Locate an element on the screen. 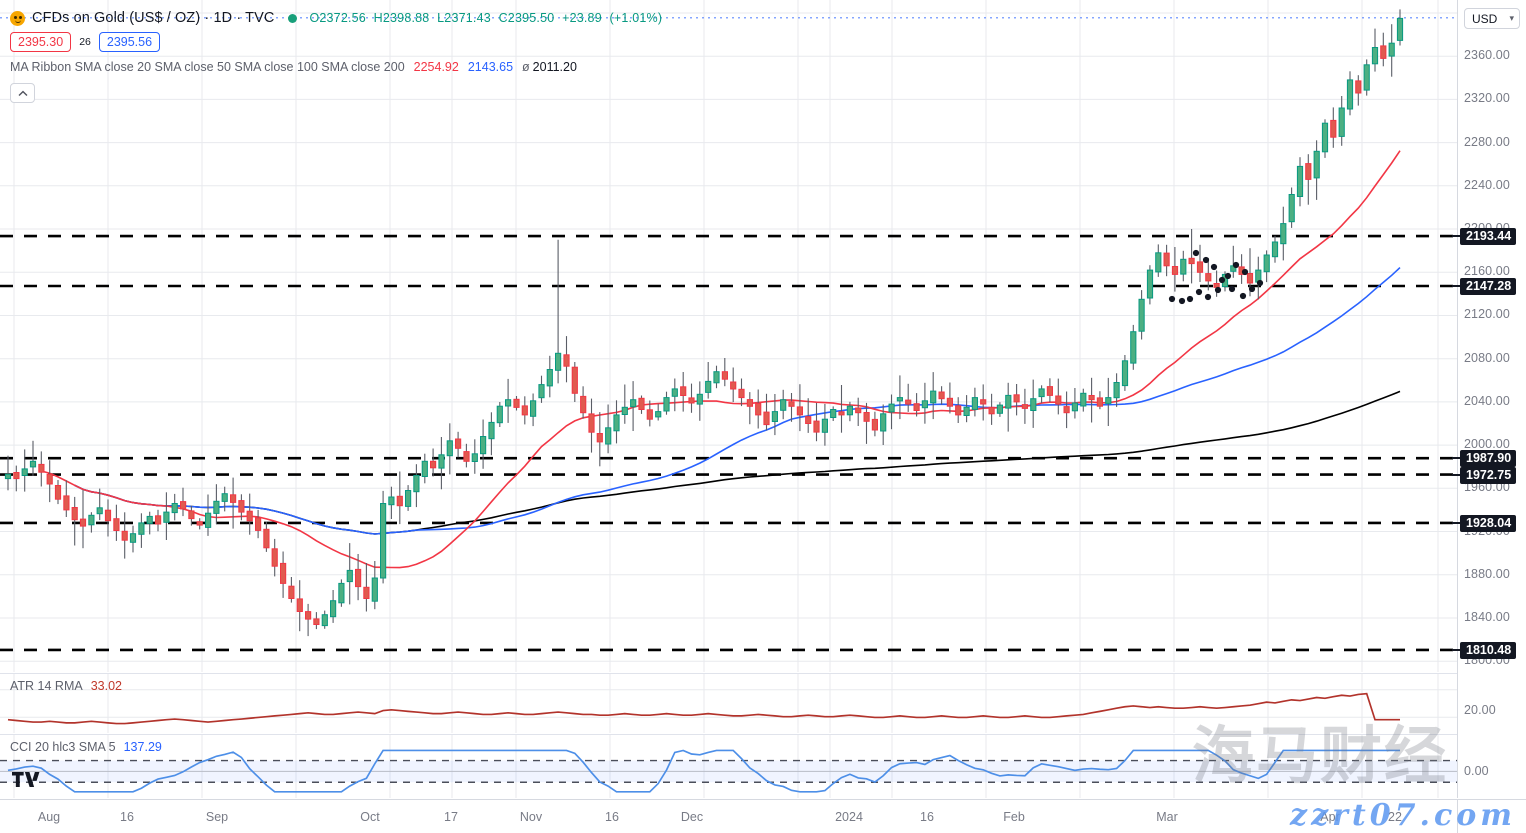 This screenshot has height=833, width=1526. price-axis-tick: 1880.00 is located at coordinates (1487, 573).